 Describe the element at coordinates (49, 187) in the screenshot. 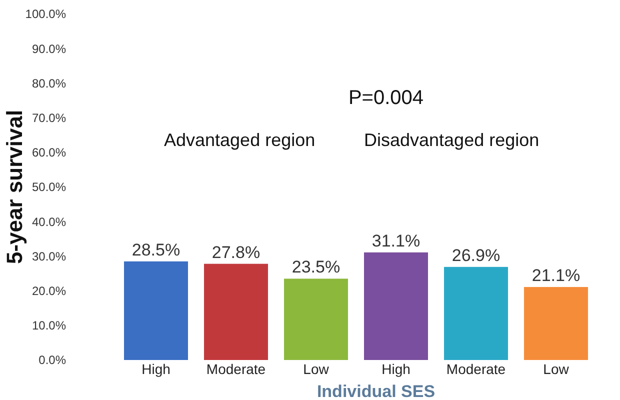

I see `y-tick-label: 50.0%` at that location.